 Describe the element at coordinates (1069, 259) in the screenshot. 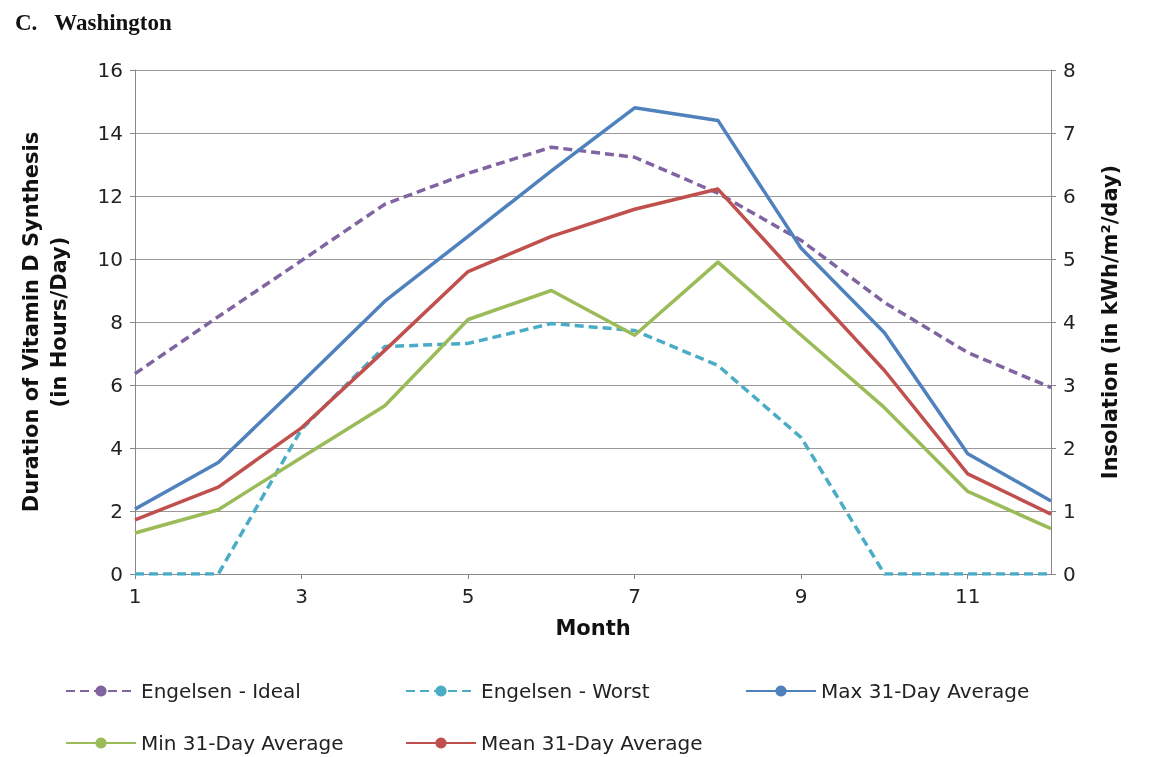

I see `y2-tick-label: 5` at that location.